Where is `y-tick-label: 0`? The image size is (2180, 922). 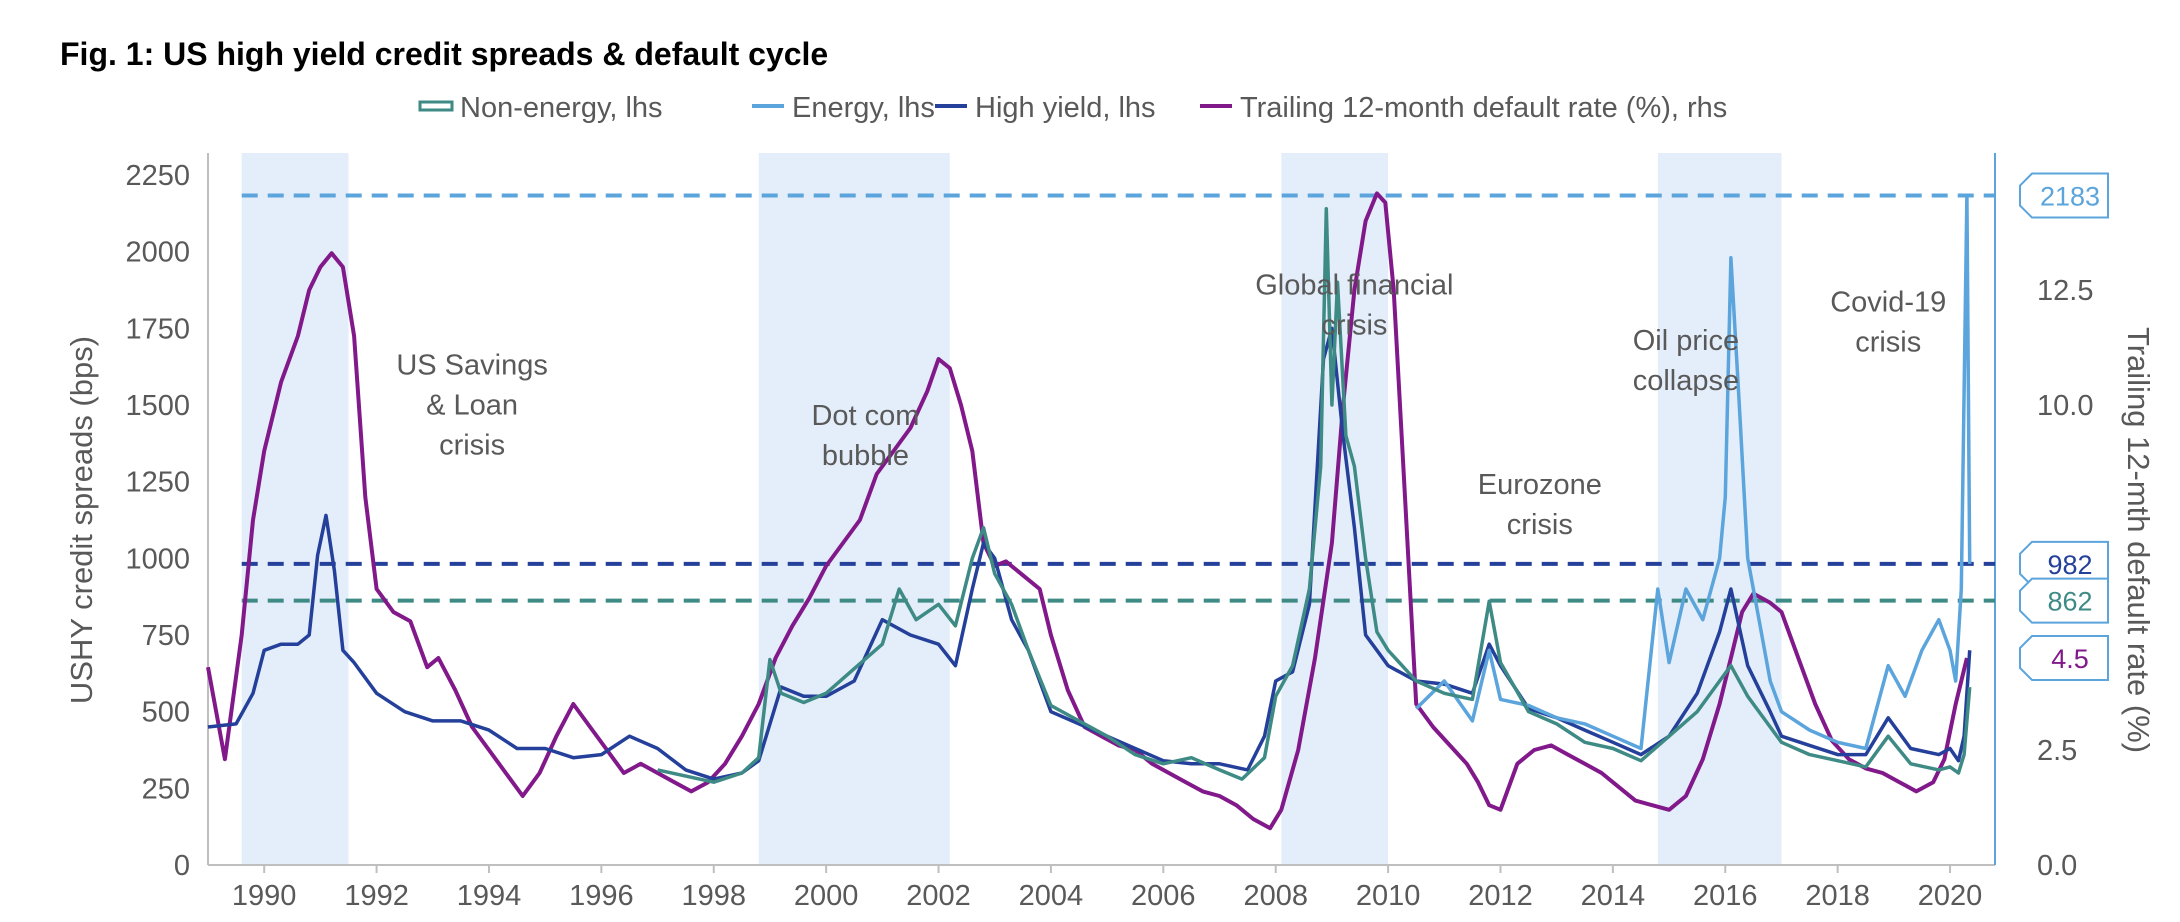
y-tick-label: 0 is located at coordinates (182, 866).